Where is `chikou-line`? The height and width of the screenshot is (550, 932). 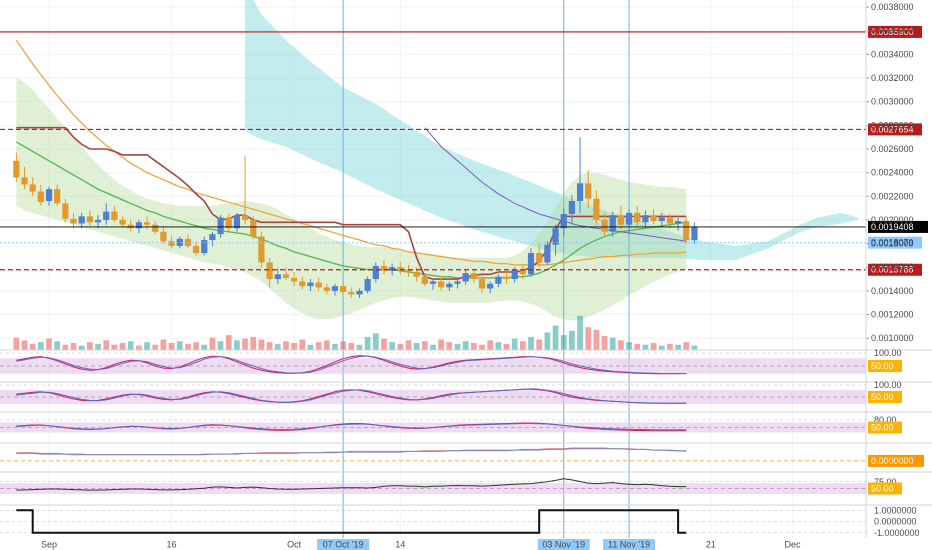
chikou-line is located at coordinates (555, 184).